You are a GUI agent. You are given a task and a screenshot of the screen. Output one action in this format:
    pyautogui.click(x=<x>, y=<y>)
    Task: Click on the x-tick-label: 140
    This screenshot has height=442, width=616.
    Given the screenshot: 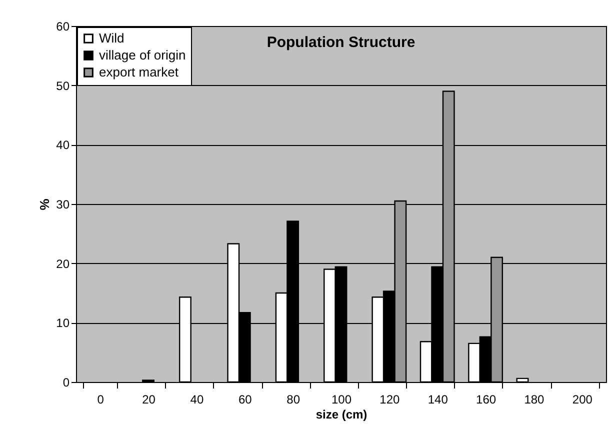 What is the action you would take?
    pyautogui.click(x=438, y=399)
    